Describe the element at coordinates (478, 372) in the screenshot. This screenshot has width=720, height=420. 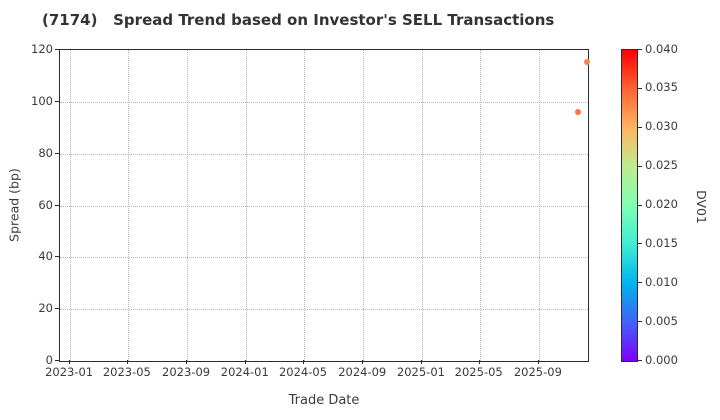
I see `x-tick-label: 2025-05` at that location.